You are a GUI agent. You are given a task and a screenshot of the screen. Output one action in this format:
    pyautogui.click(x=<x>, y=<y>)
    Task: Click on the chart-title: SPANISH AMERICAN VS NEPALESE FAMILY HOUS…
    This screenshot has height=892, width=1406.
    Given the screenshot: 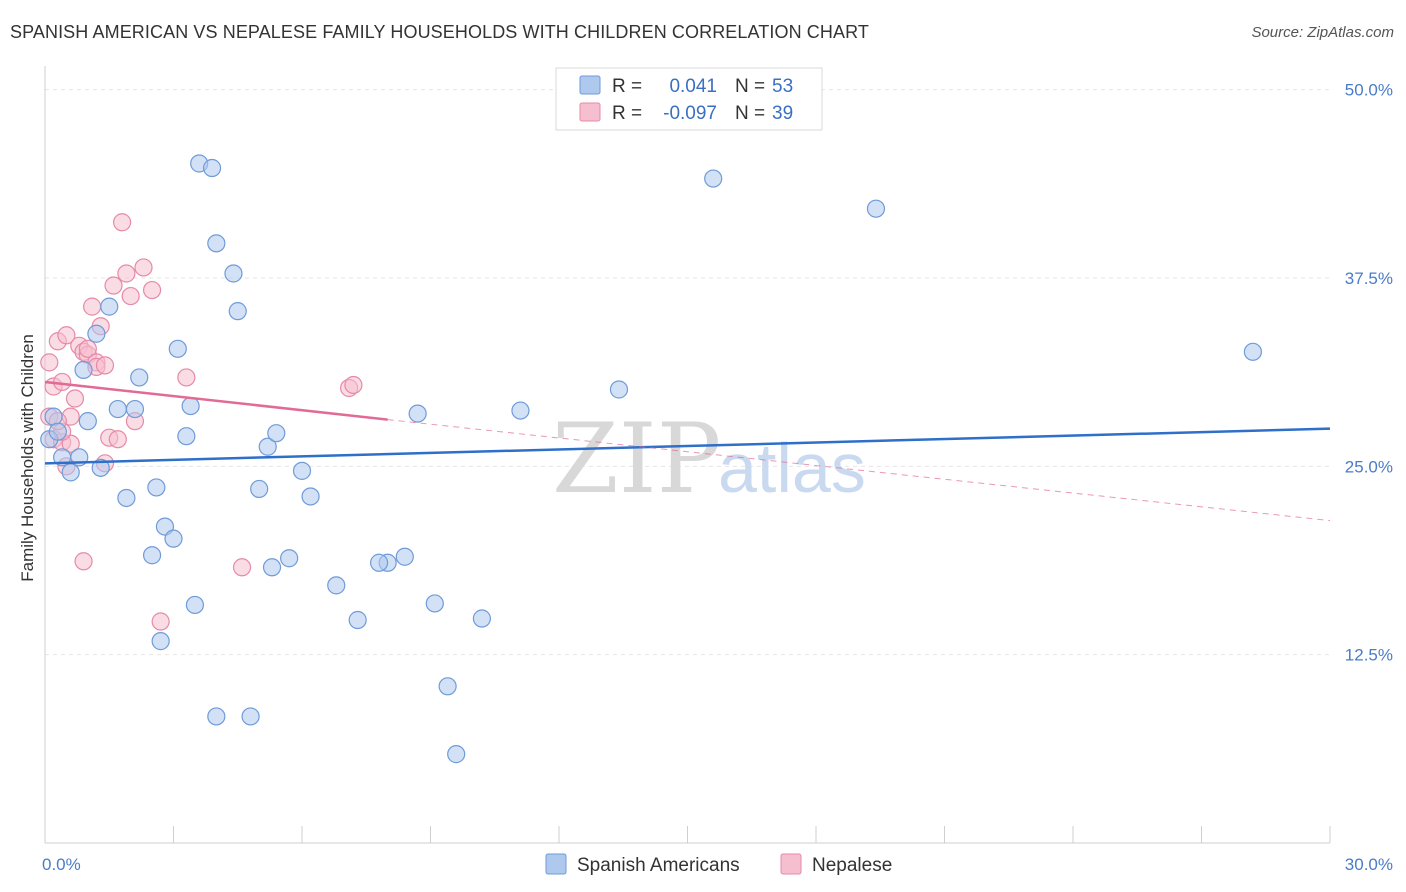 What is the action you would take?
    pyautogui.click(x=439, y=32)
    